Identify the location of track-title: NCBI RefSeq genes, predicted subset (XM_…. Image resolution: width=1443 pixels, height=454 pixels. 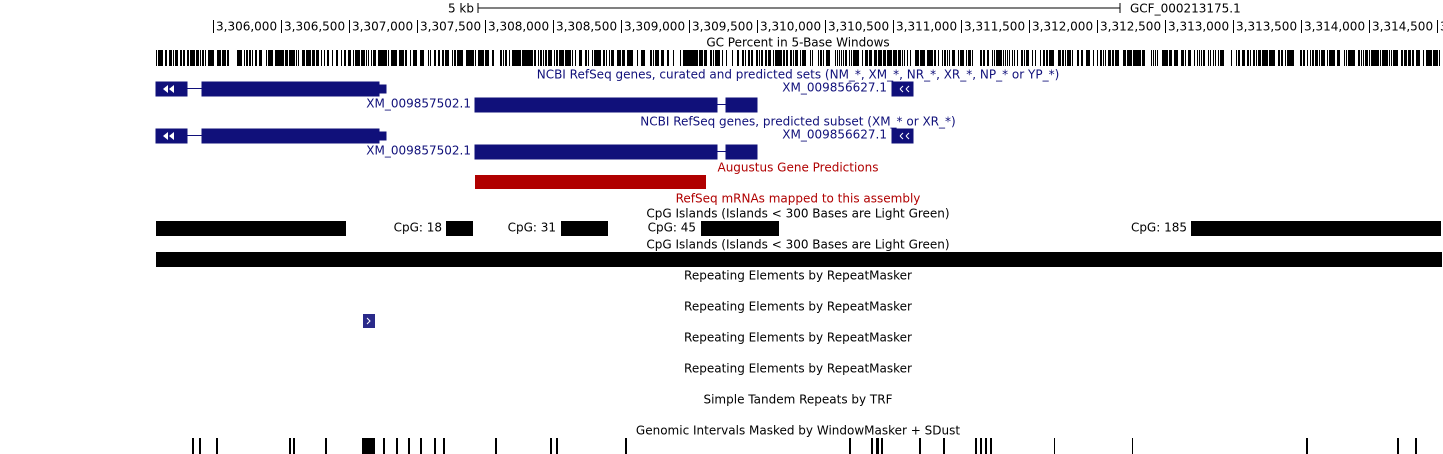
(797, 122).